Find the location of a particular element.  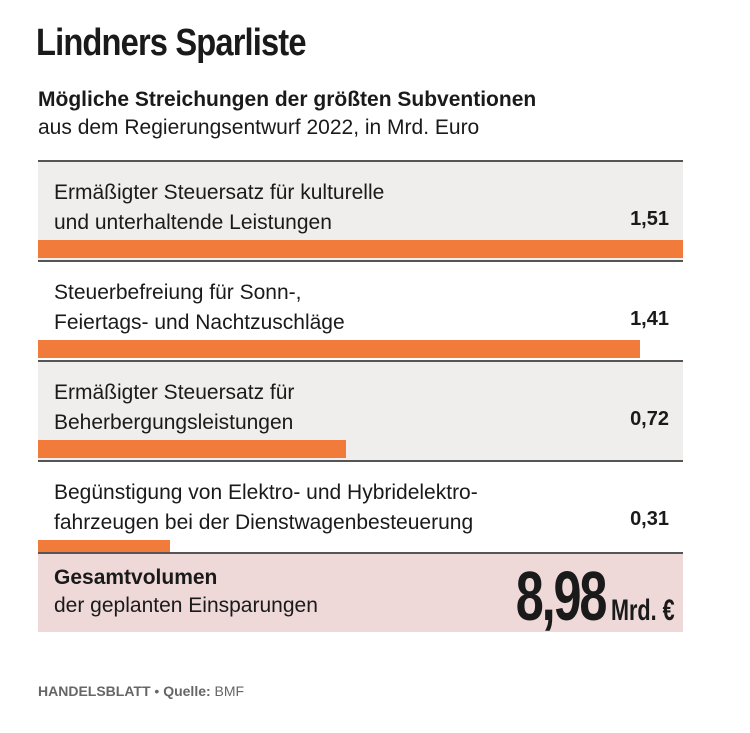

total-value: 8,98 Mrd. € is located at coordinates (595, 596).